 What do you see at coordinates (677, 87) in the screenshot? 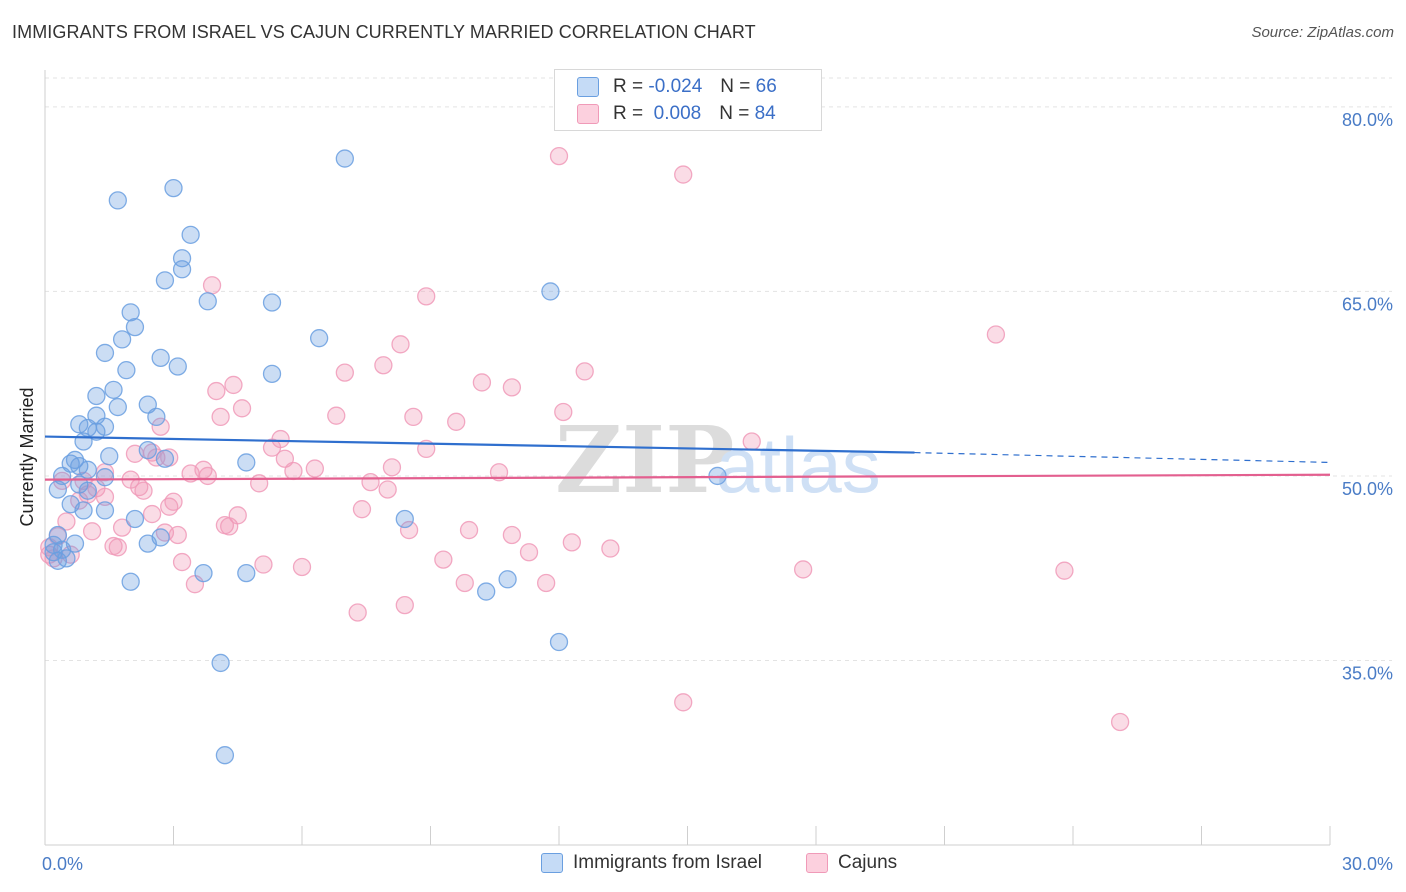
I see `legend-row-israel: R = -0.024 N = 66` at bounding box center [677, 87].